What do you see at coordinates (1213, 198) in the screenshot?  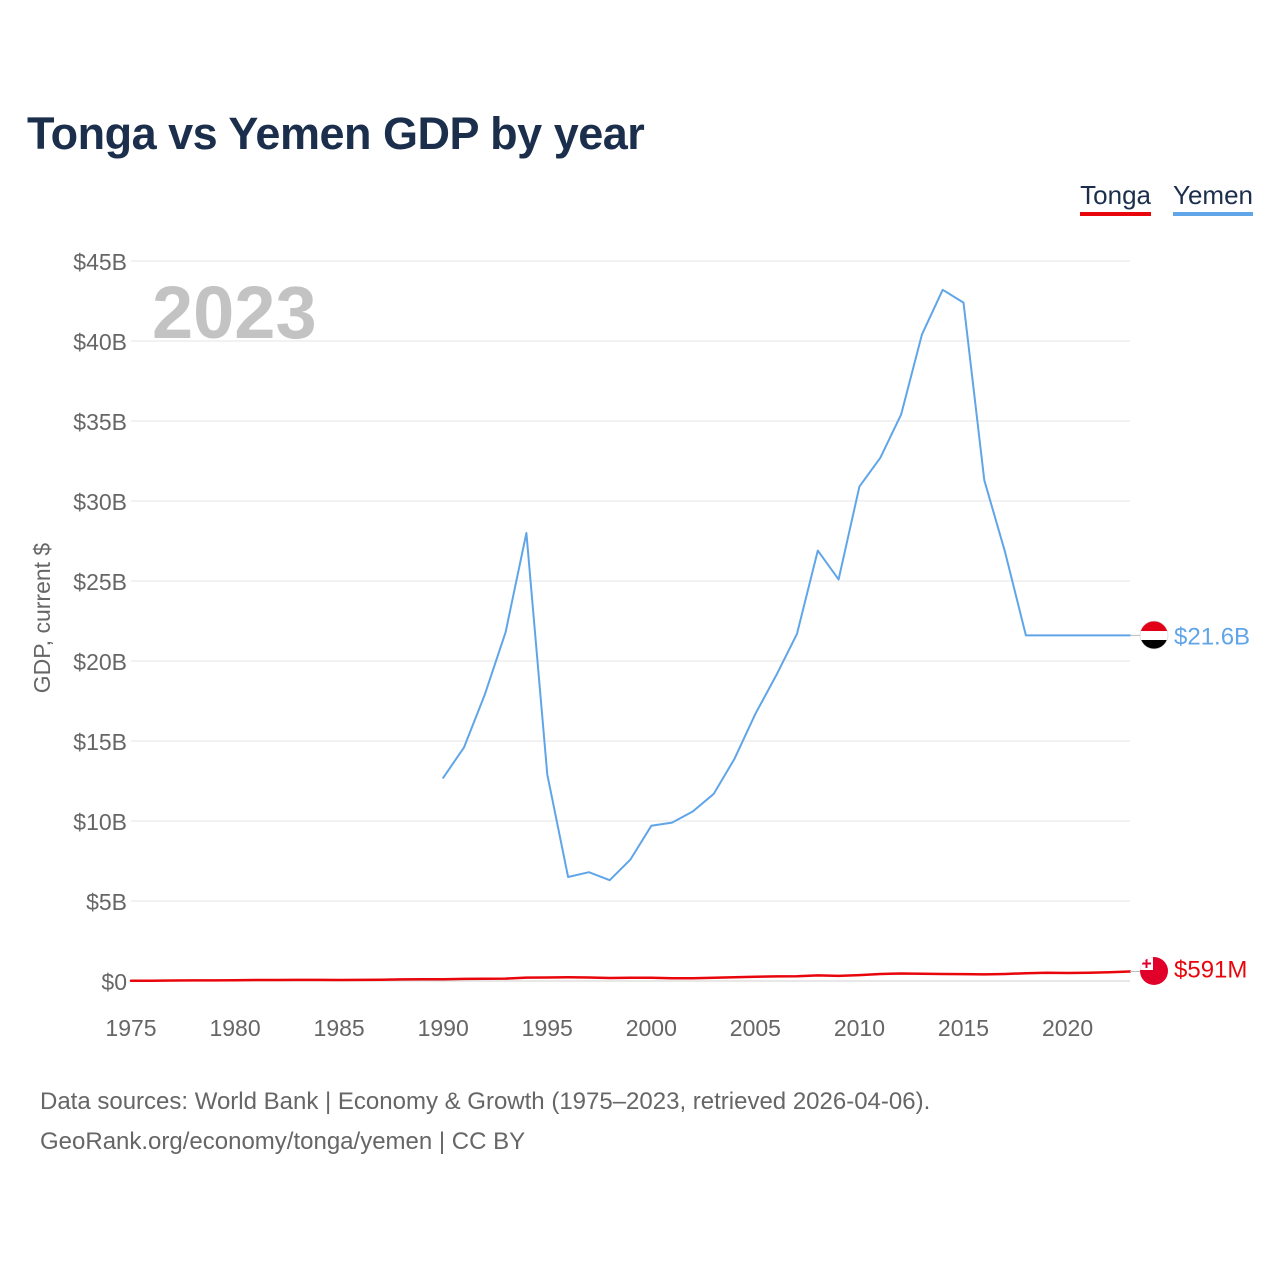 I see `legend-item-yemen: Yemen` at bounding box center [1213, 198].